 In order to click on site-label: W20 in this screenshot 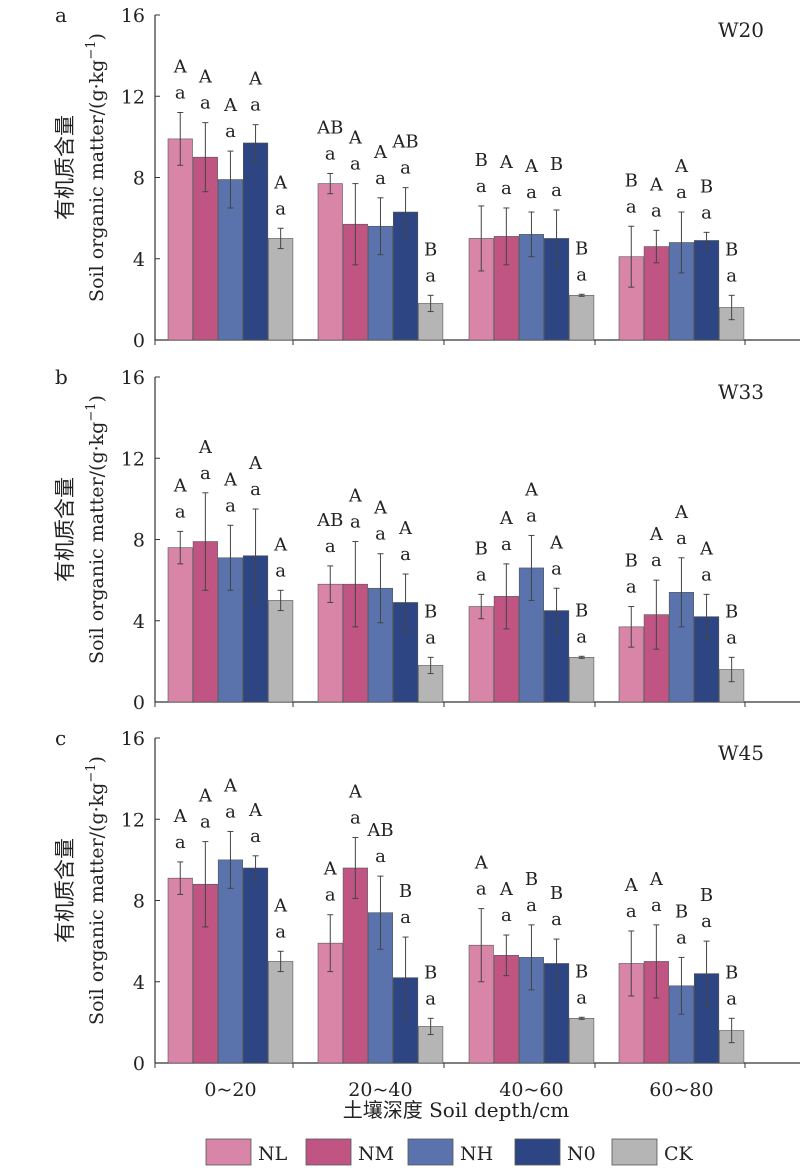, I will do `click(741, 30)`.